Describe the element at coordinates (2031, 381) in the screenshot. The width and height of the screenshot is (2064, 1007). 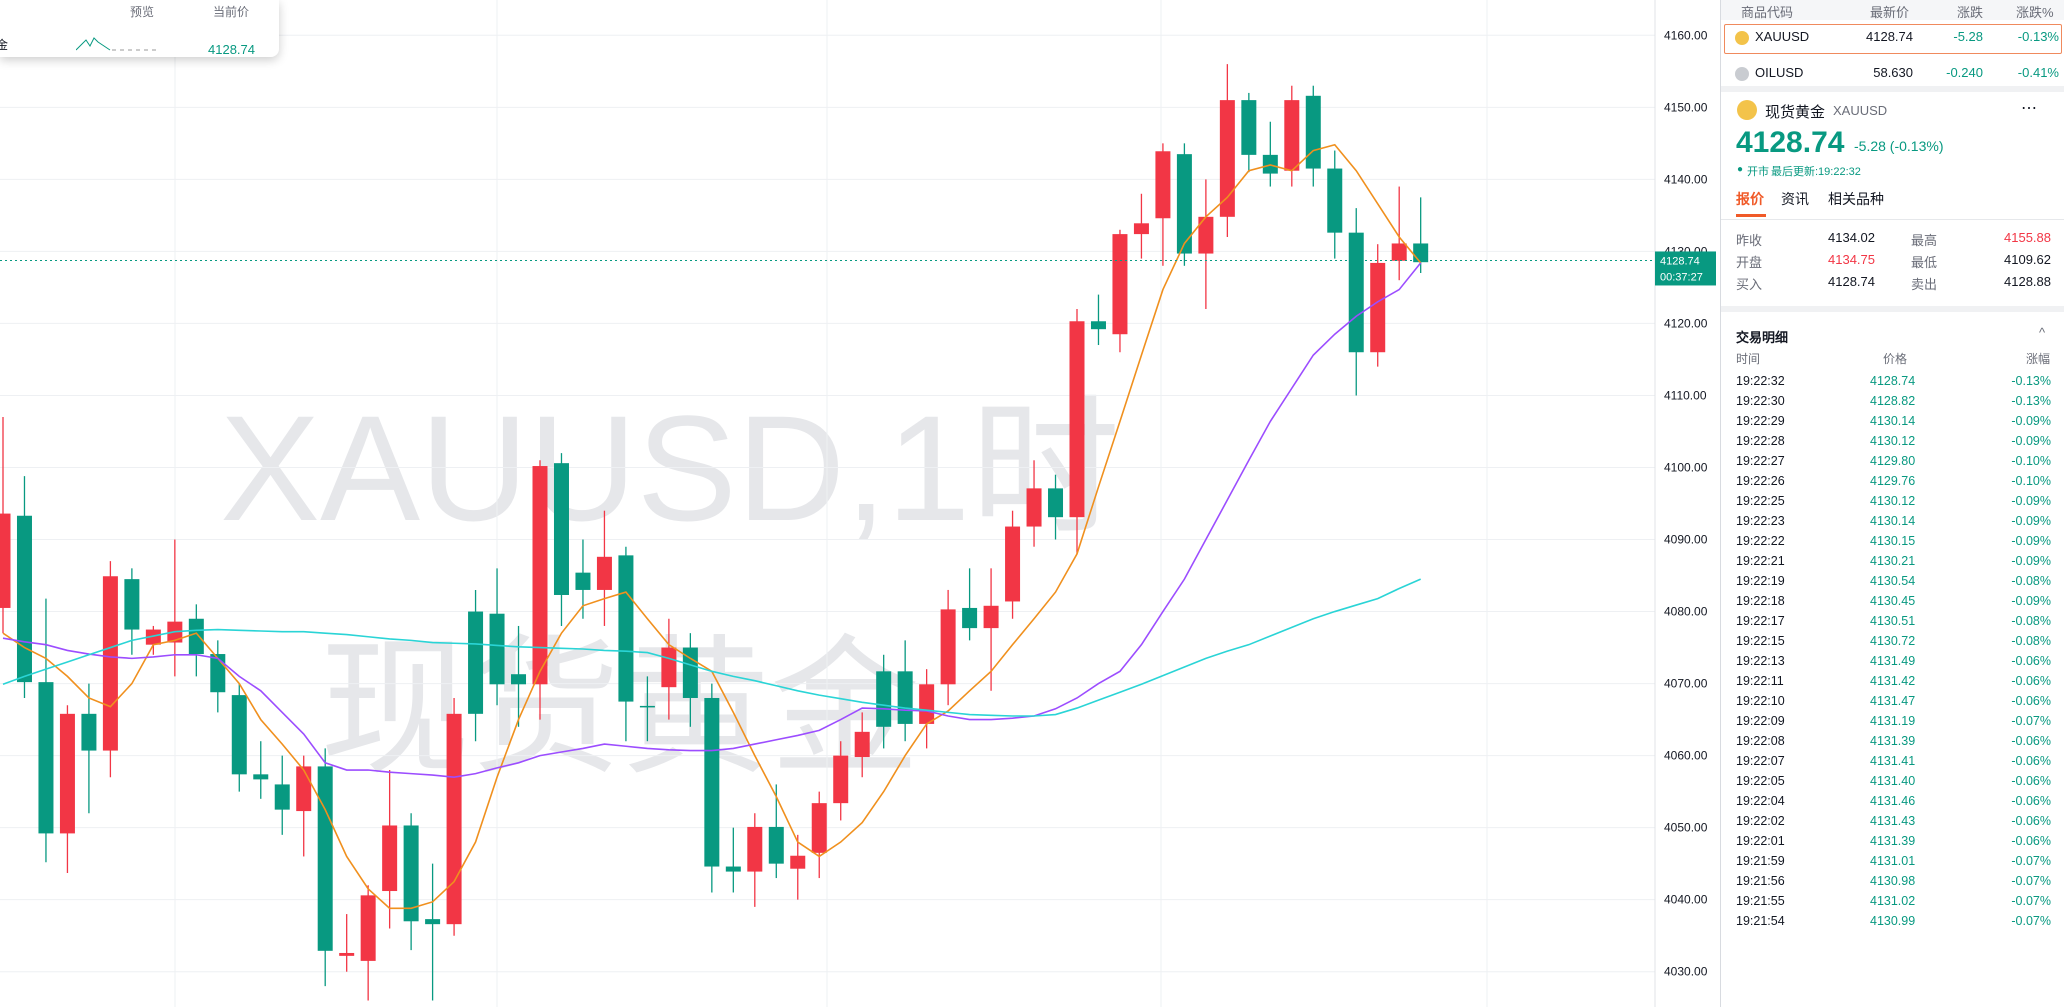
I see `trade-change: -0.13%` at that location.